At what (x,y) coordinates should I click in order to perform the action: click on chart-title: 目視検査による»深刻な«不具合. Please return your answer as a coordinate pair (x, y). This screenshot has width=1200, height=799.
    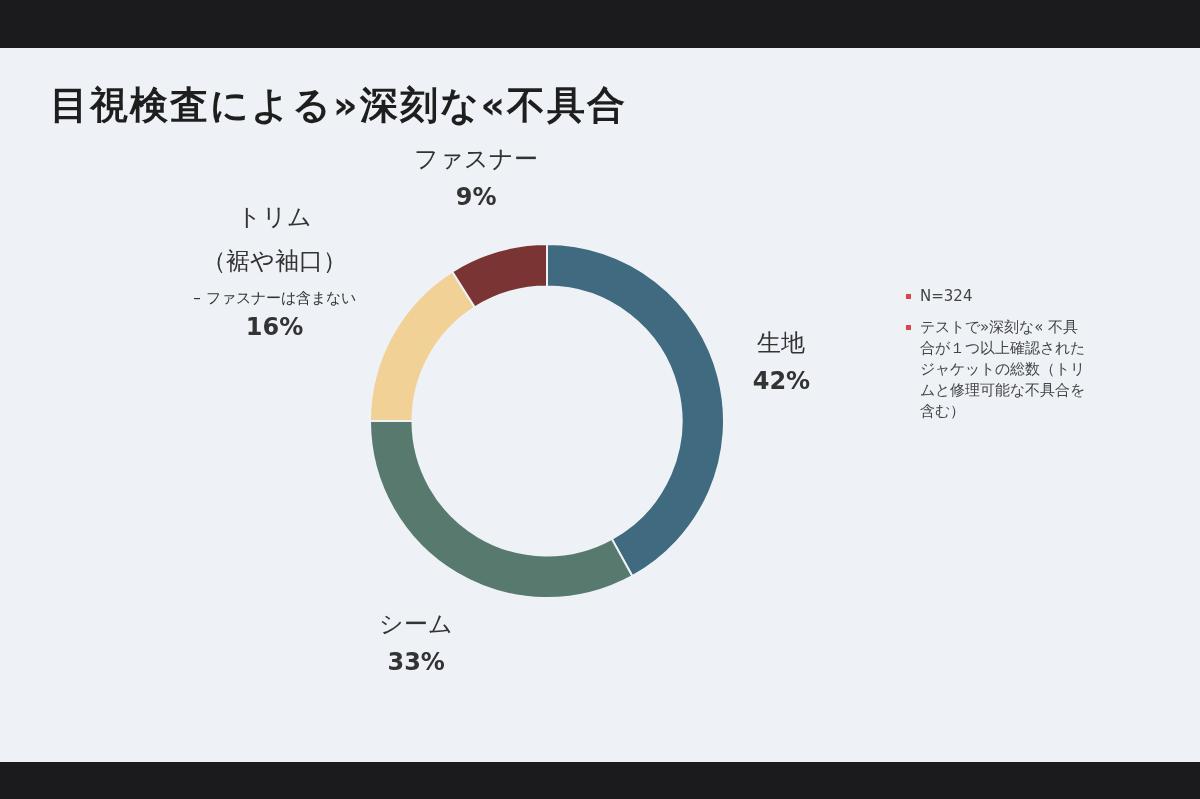
    Looking at the image, I should click on (339, 105).